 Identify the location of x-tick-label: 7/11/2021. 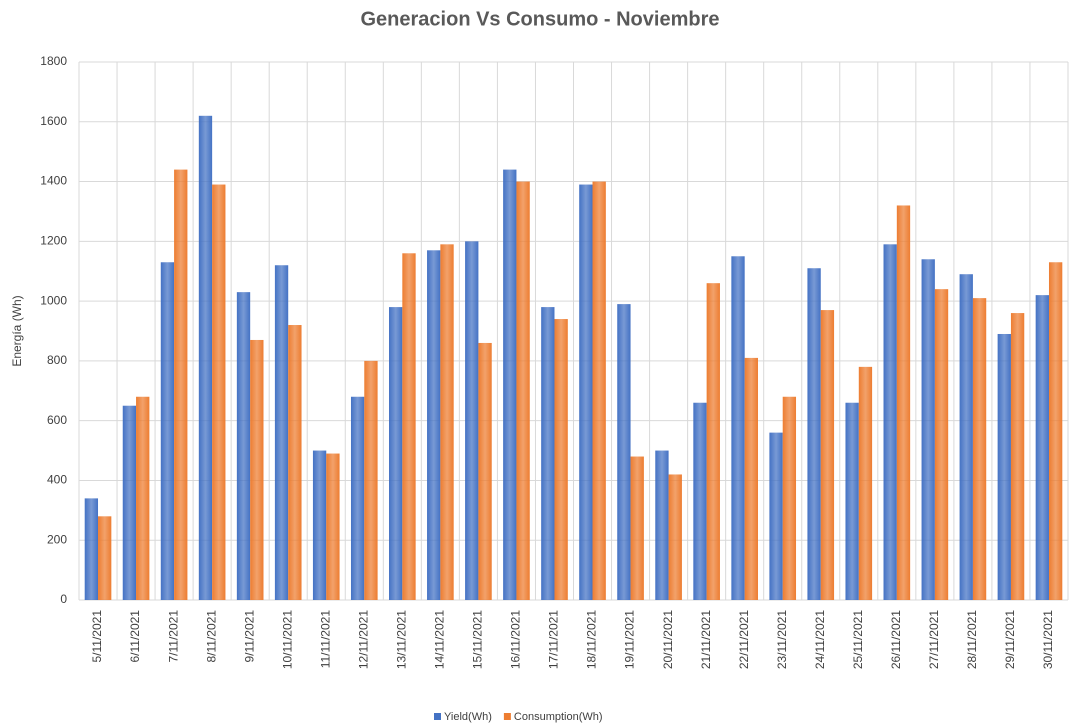
(173, 636).